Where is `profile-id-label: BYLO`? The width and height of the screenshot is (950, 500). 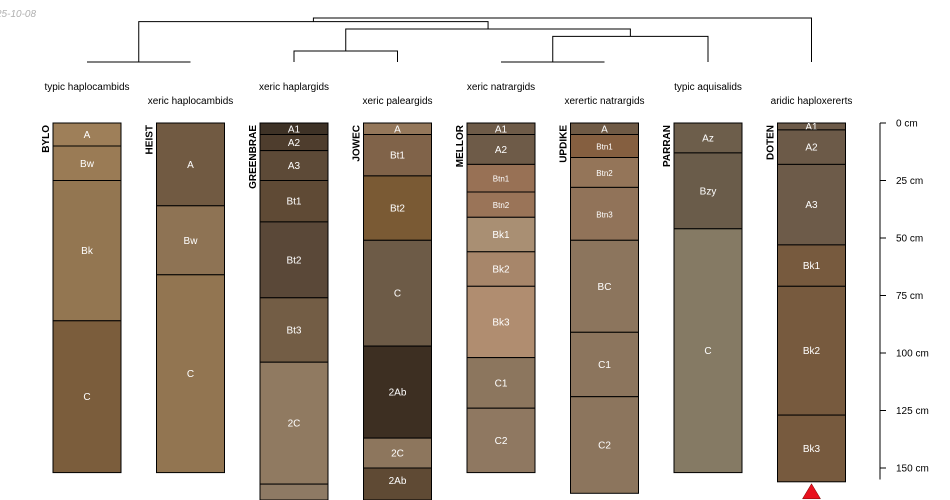
profile-id-label: BYLO is located at coordinates (46, 139).